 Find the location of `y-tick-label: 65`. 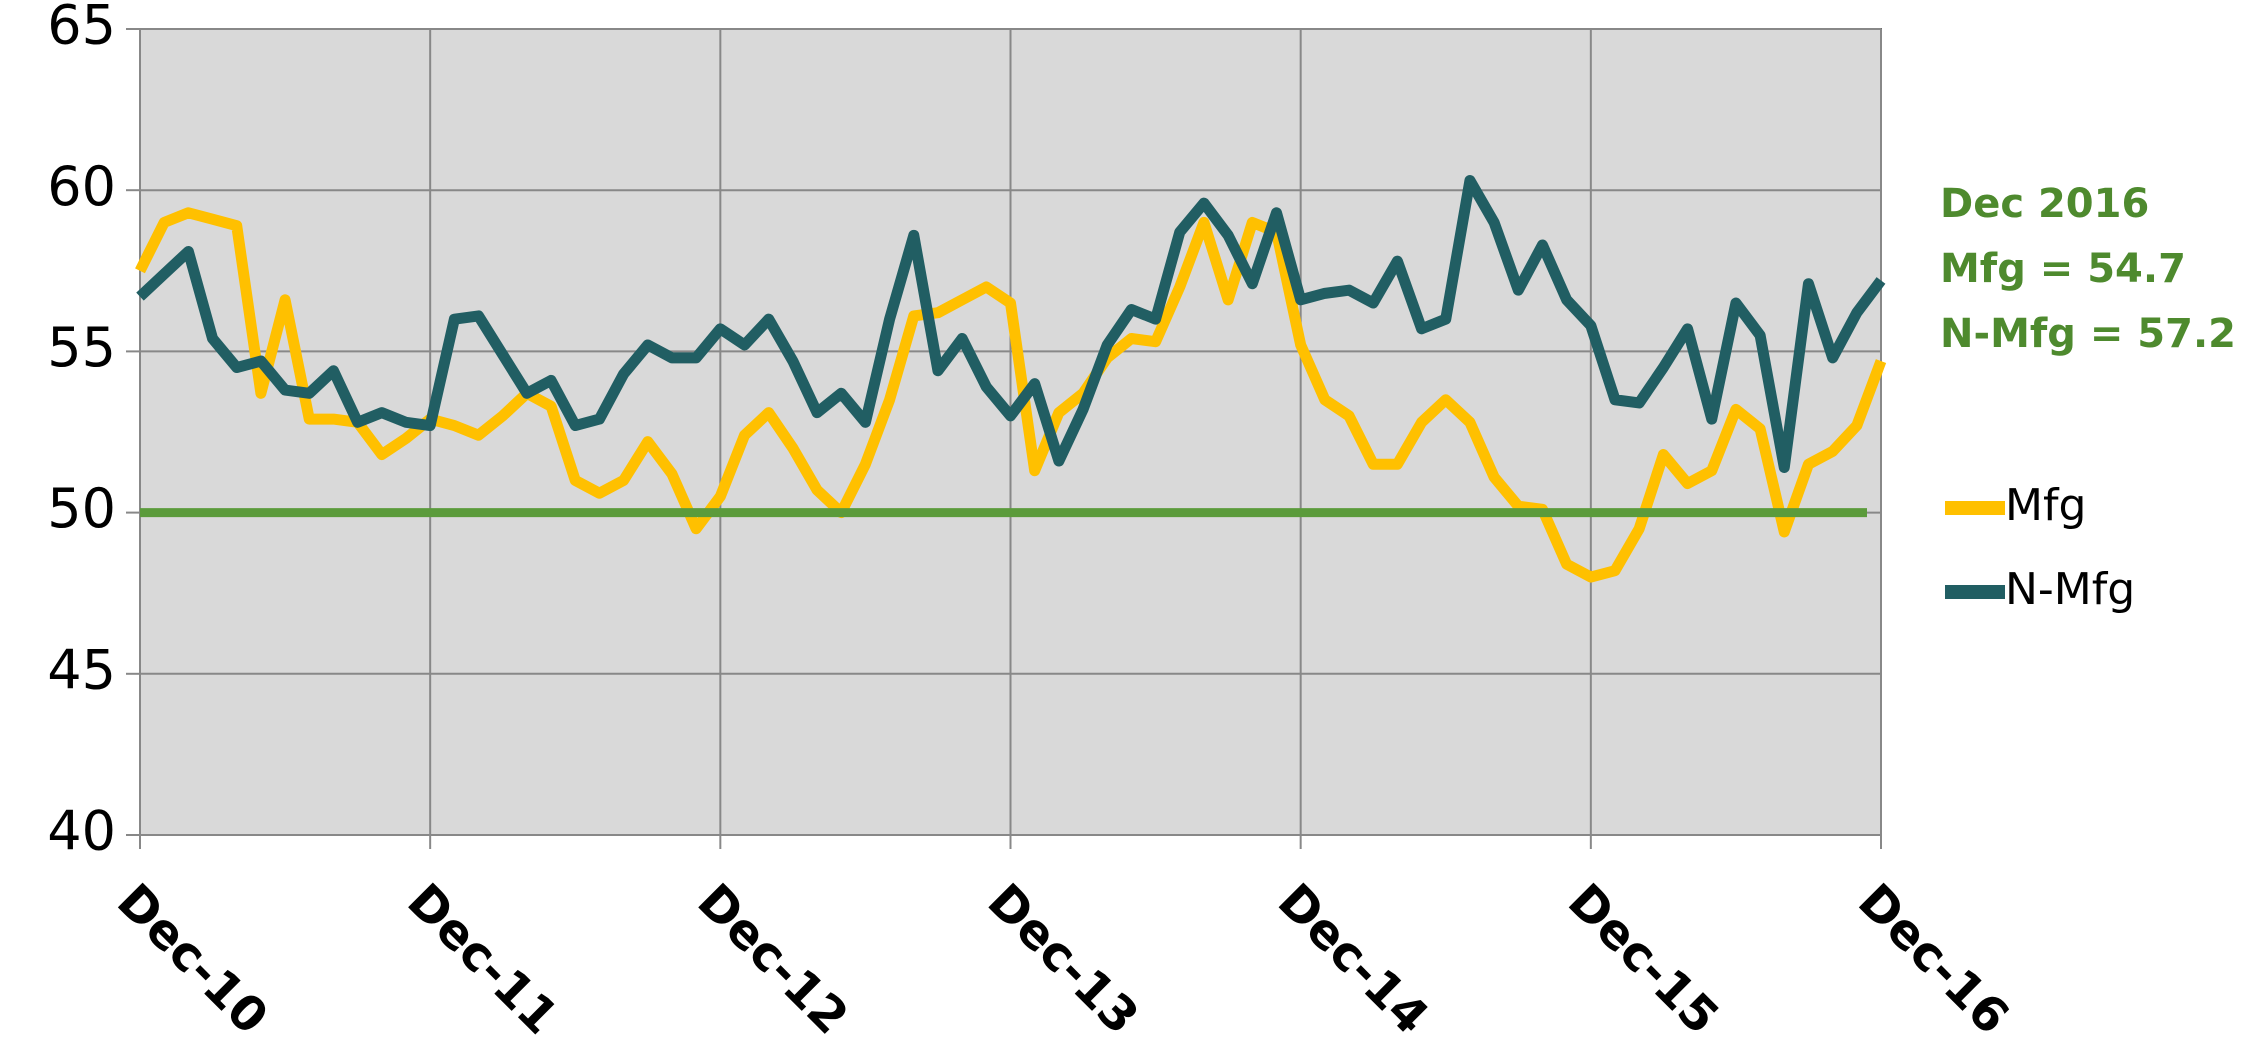

y-tick-label: 65 is located at coordinates (81, 28).